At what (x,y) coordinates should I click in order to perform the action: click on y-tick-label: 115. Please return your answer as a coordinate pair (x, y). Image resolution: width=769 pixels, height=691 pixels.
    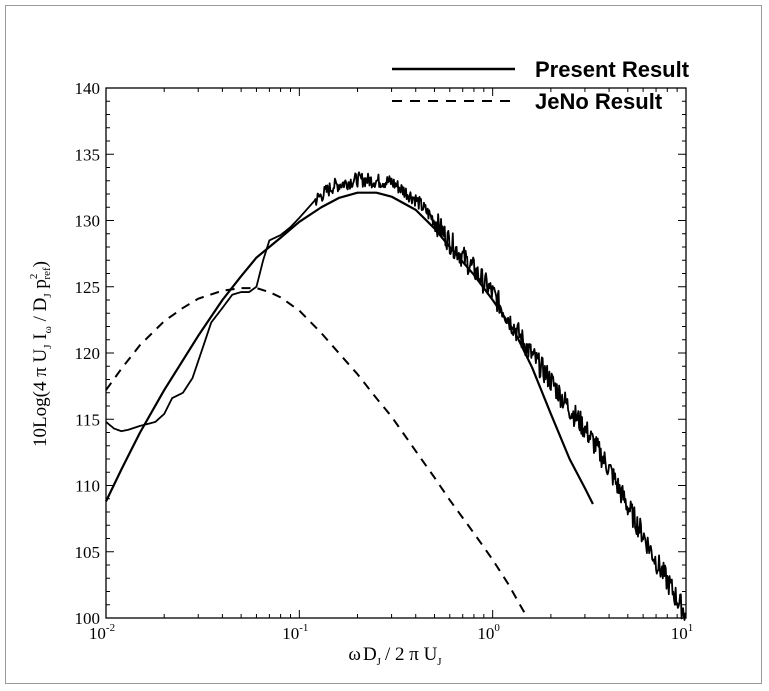
    Looking at the image, I should click on (87, 419).